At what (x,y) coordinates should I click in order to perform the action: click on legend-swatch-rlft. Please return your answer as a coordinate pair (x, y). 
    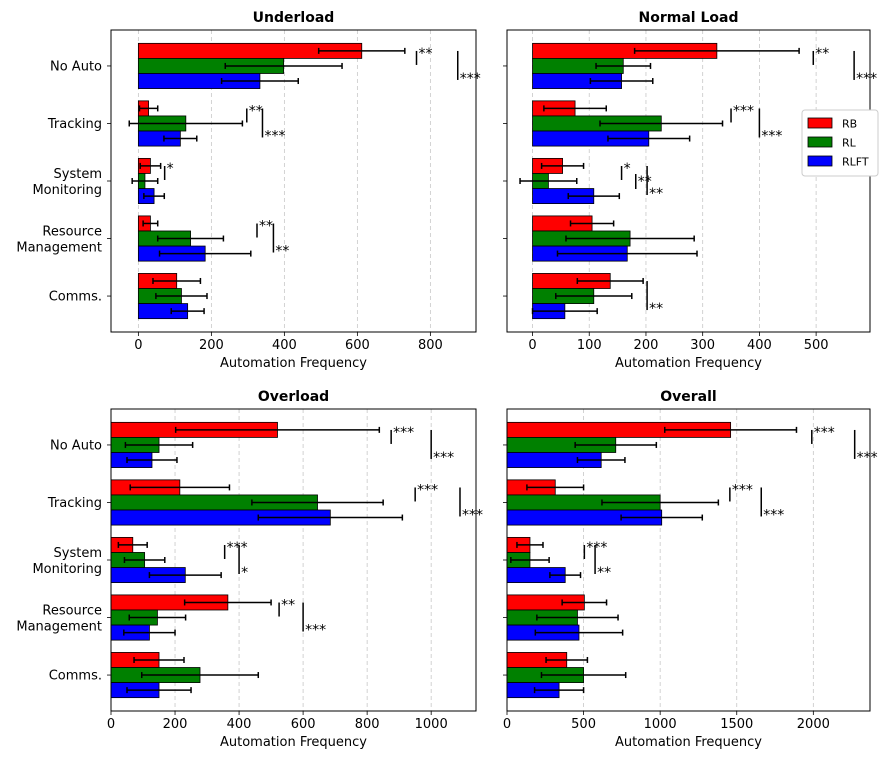
    Looking at the image, I should click on (820, 161).